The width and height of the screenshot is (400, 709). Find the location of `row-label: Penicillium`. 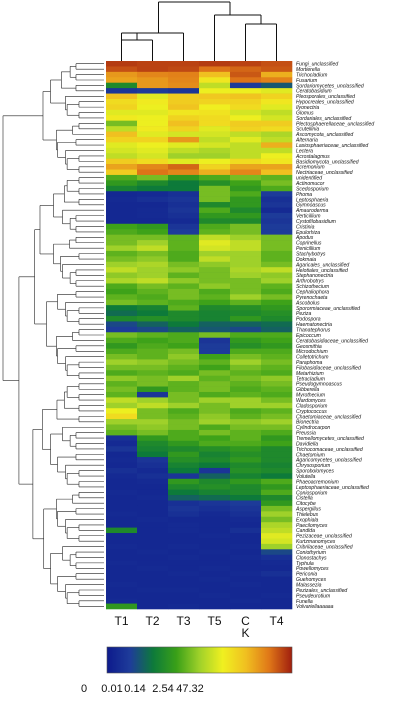

row-label: Penicillium is located at coordinates (308, 249).